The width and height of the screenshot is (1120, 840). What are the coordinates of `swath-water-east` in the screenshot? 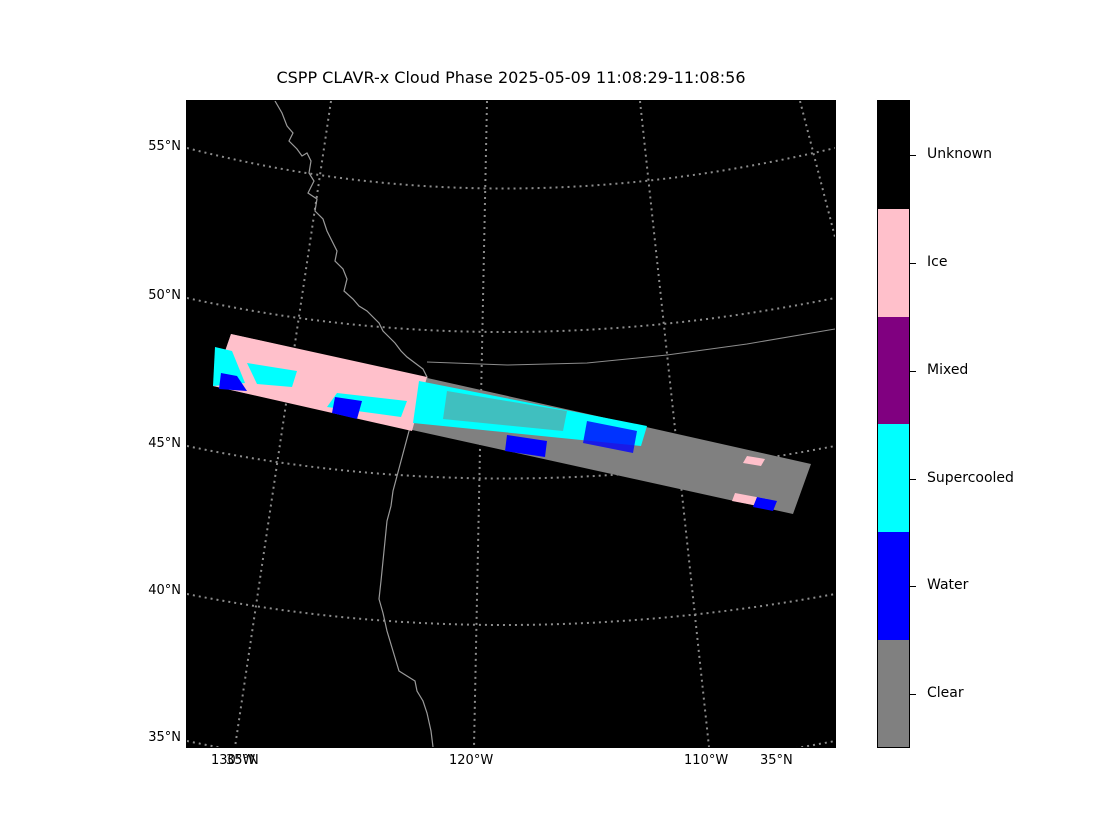 It's located at (765, 504).